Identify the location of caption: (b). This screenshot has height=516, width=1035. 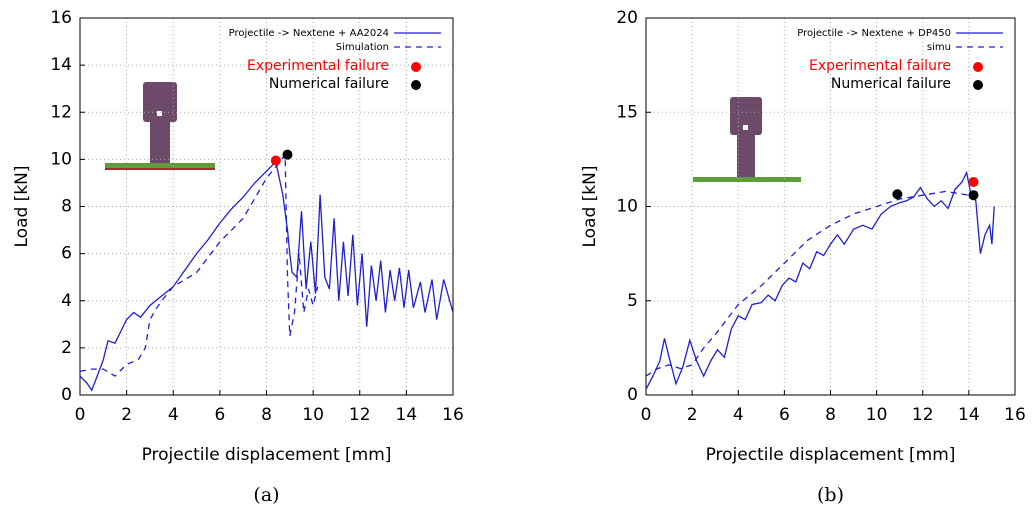
(830, 495).